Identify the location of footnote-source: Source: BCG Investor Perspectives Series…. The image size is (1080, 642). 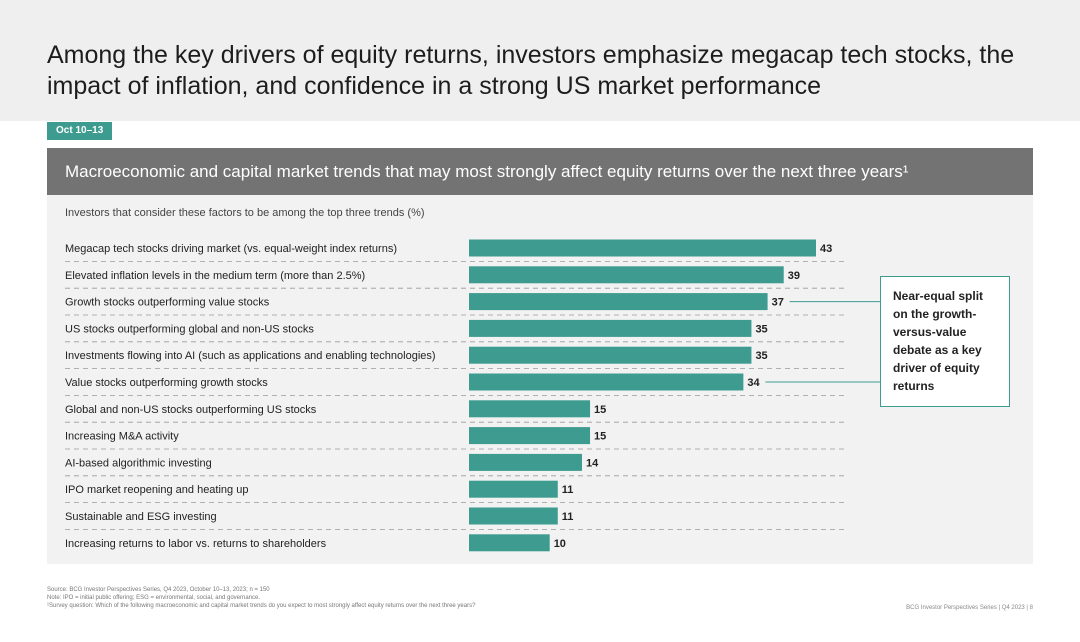
(158, 590).